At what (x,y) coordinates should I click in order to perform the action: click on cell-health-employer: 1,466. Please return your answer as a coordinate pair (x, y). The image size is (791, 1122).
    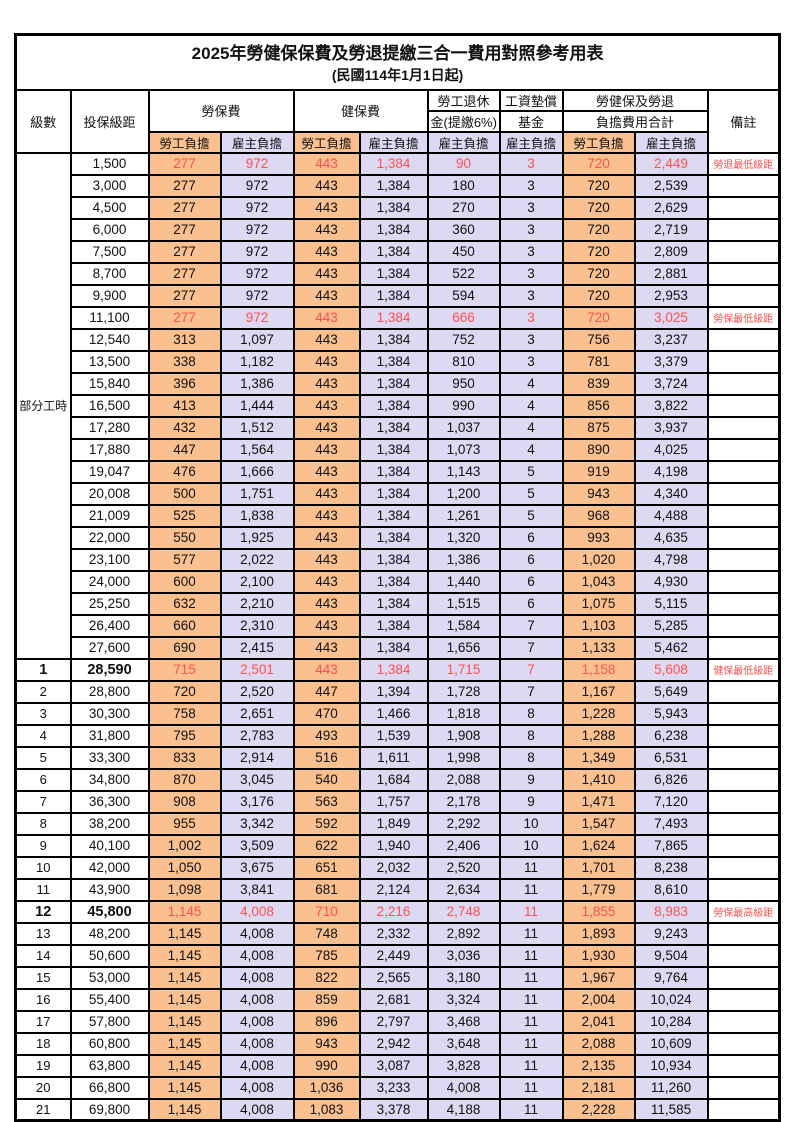
    Looking at the image, I should click on (393, 713).